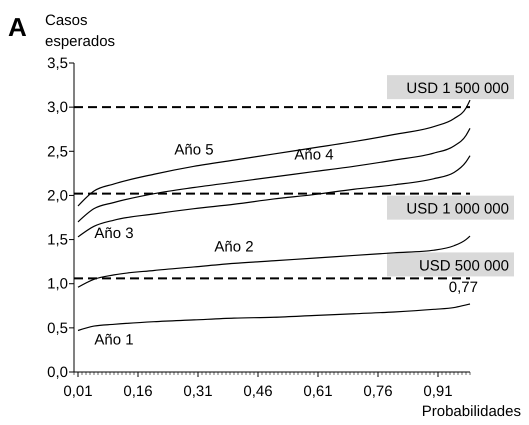 This screenshot has width=529, height=425. Describe the element at coordinates (17, 27) in the screenshot. I see `chart-title: A` at that location.